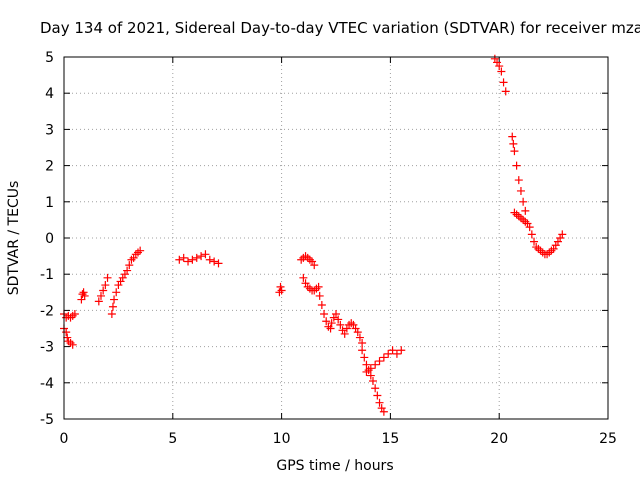  Describe the element at coordinates (49, 130) in the screenshot. I see `y-tick-label: 3` at that location.